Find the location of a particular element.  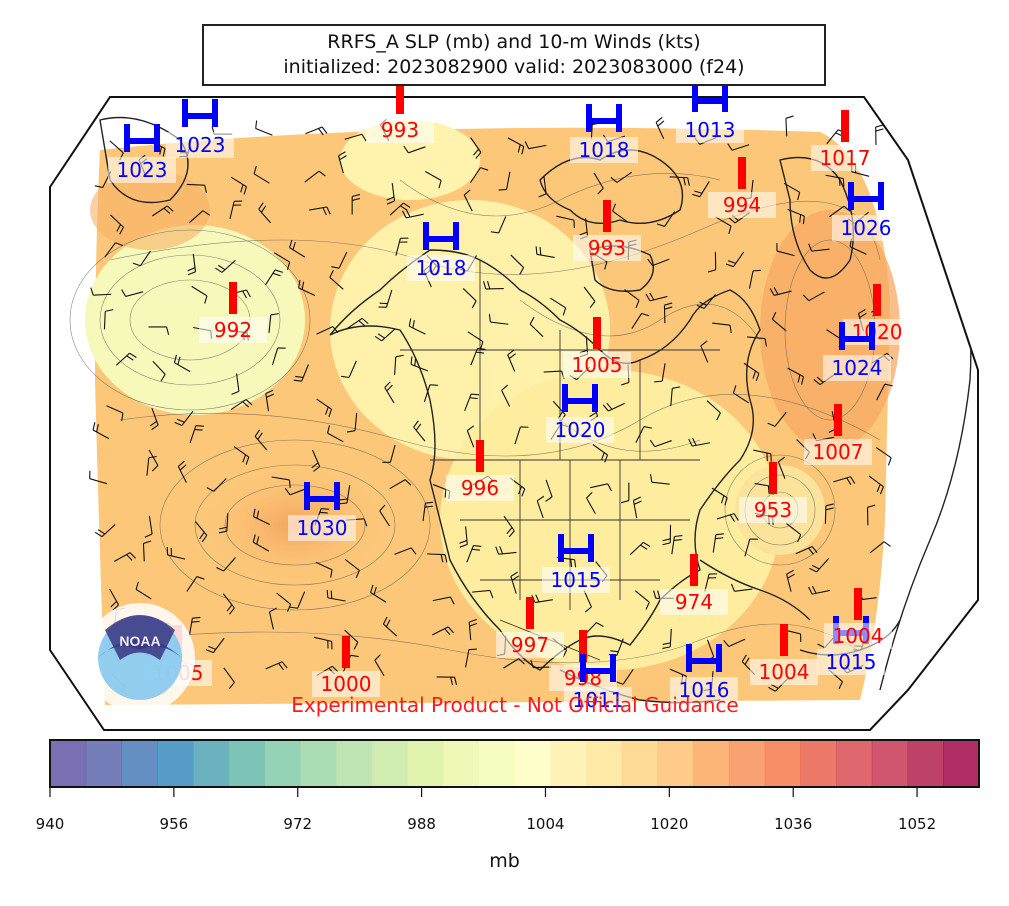

low-pressure-center: 994 is located at coordinates (742, 187).